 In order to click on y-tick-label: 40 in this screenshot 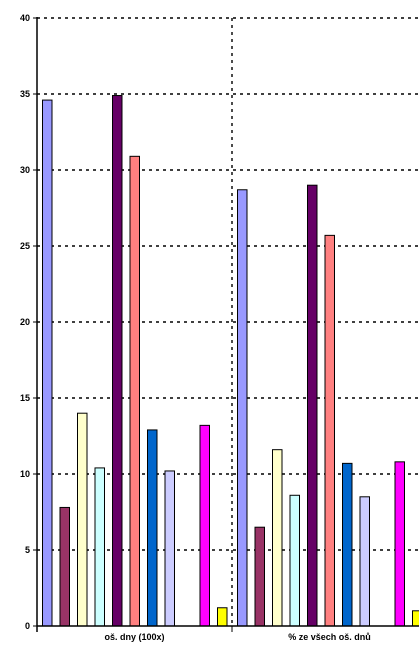, I will do `click(25, 18)`.